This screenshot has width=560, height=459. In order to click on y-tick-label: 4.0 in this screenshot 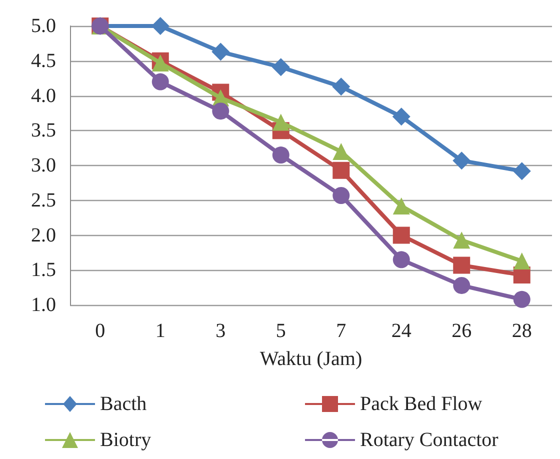, I will do `click(43, 95)`.